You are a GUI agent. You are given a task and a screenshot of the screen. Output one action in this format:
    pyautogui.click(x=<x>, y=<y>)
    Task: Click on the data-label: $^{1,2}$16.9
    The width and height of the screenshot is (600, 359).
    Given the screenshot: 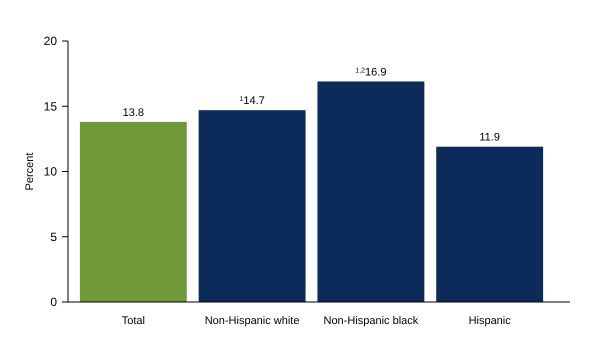 What is the action you would take?
    pyautogui.click(x=370, y=72)
    